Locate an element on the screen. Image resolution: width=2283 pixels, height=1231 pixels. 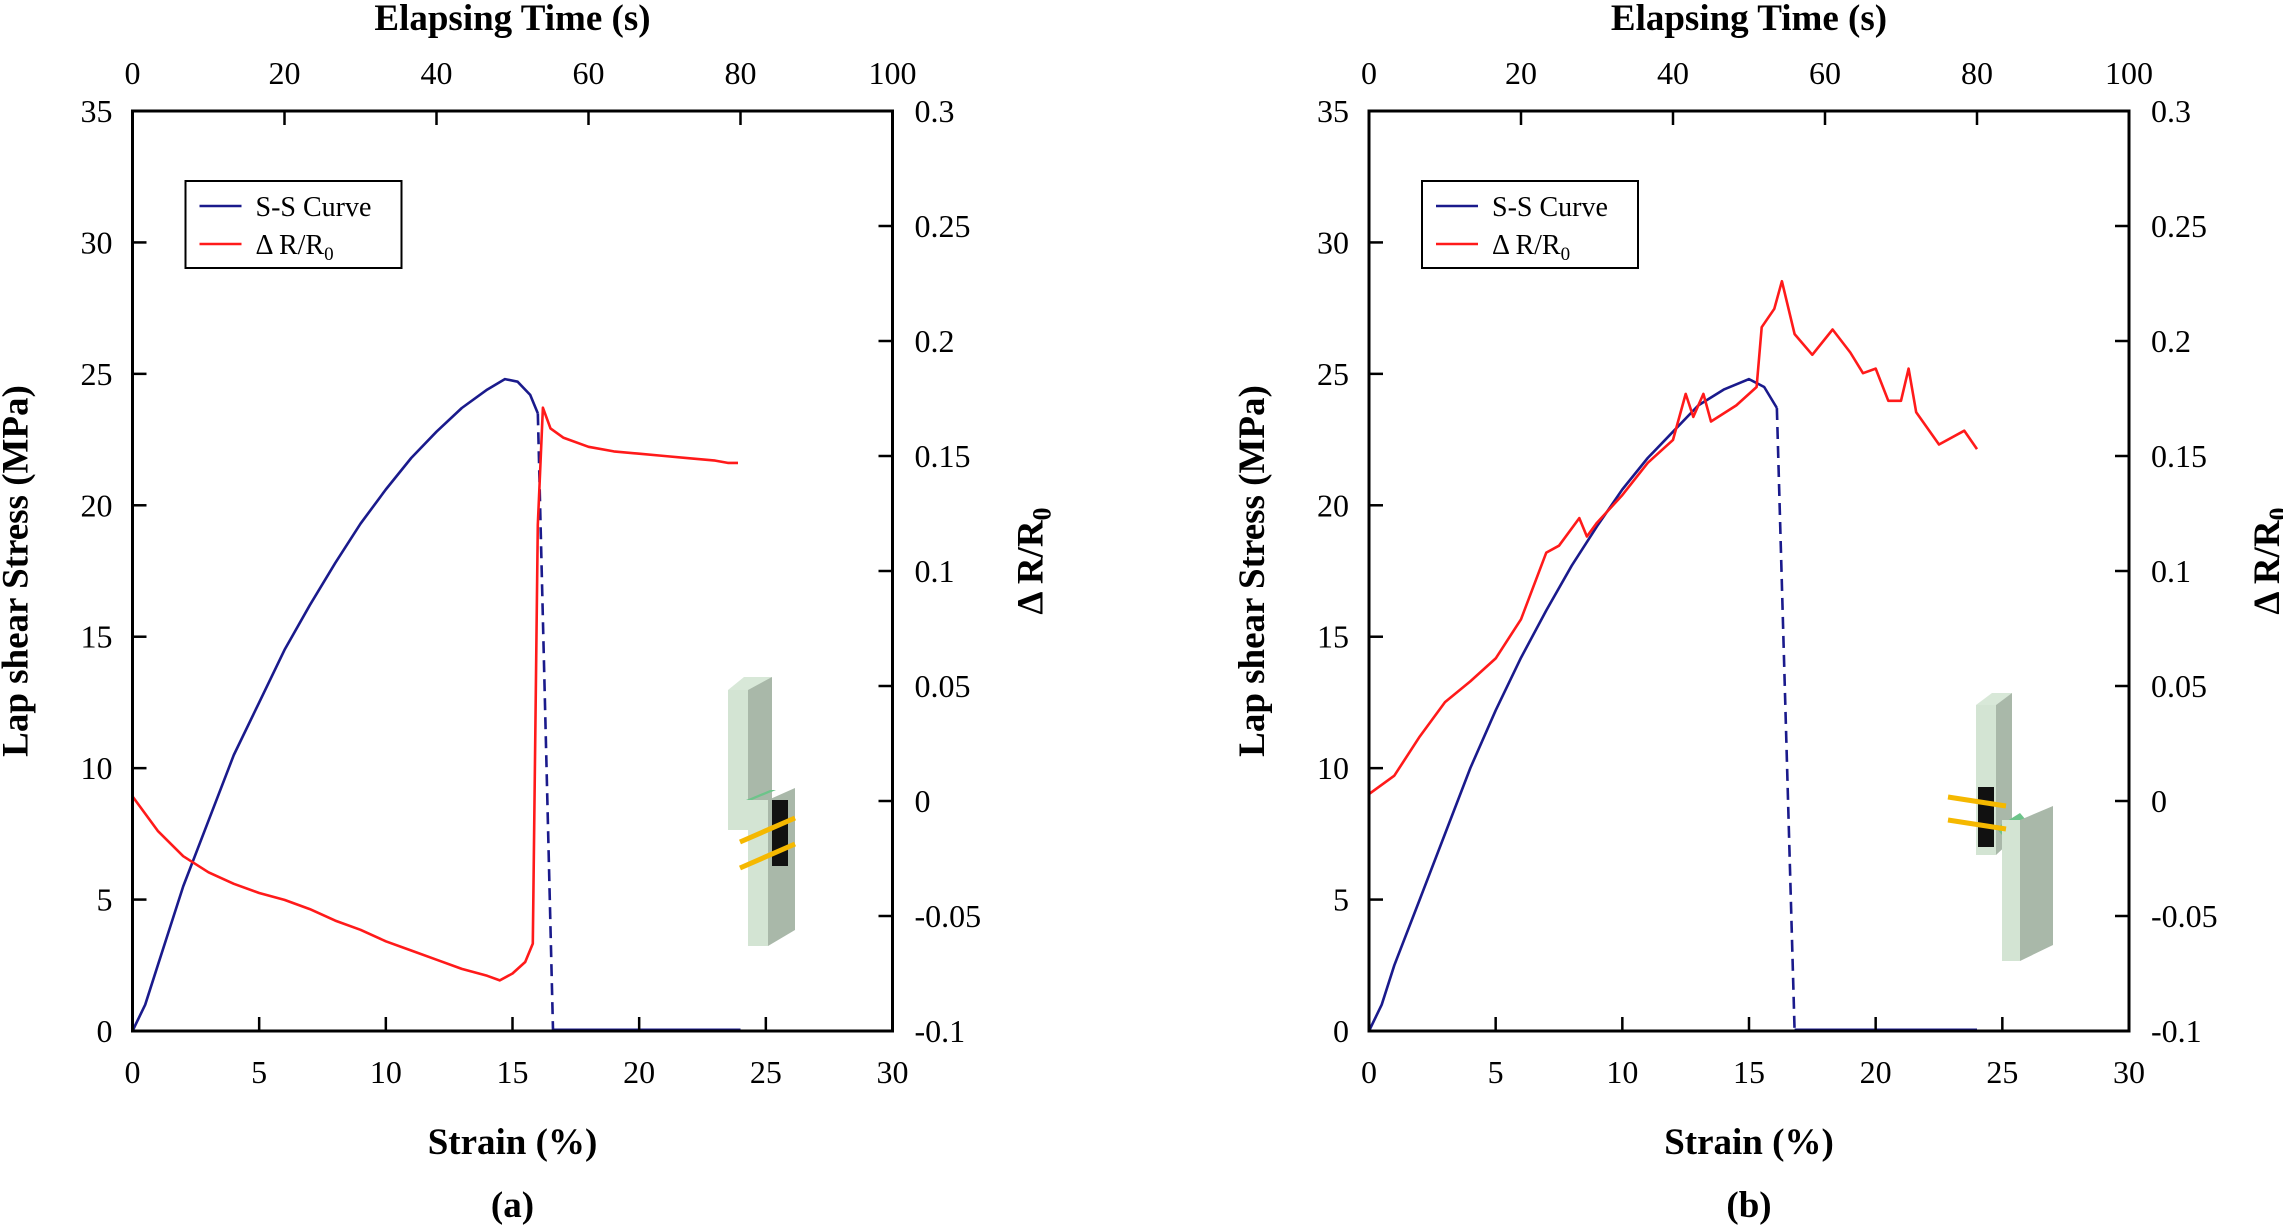
y-tick-label: 30 is located at coordinates (1333, 242).